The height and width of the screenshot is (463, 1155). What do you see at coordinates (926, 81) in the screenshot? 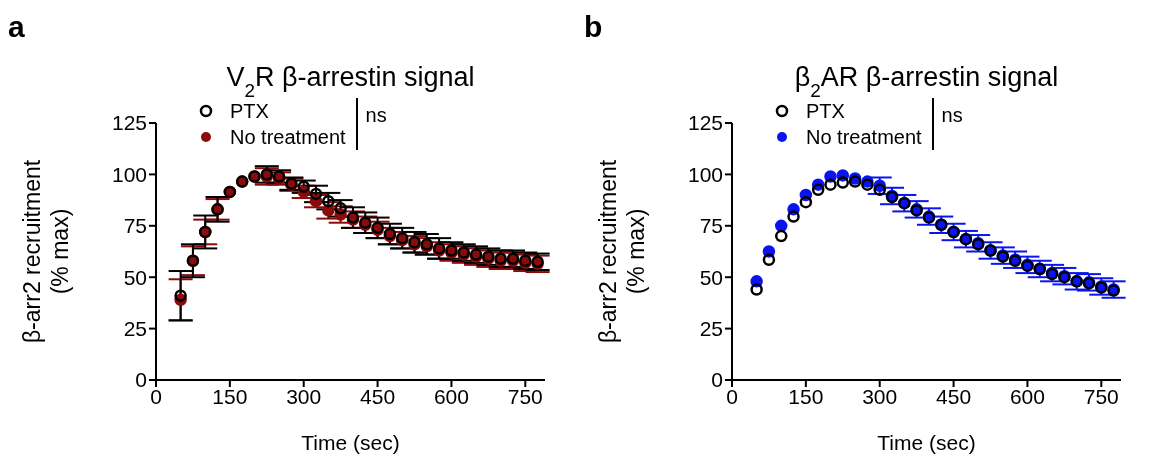
I see `chart-title: β$_{2}$AR β-arrestin signal` at bounding box center [926, 81].